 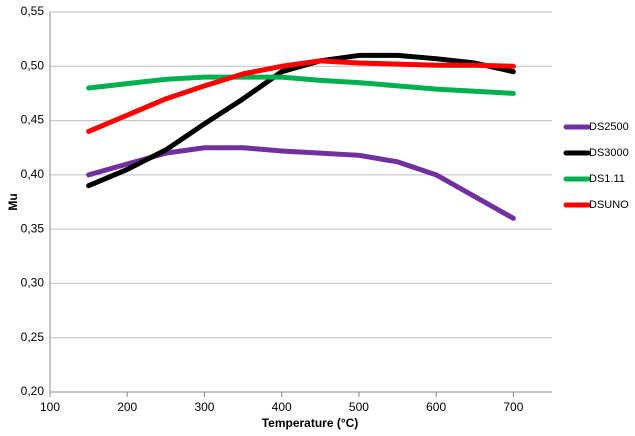 I want to click on x-tick-label: 300, so click(x=204, y=407).